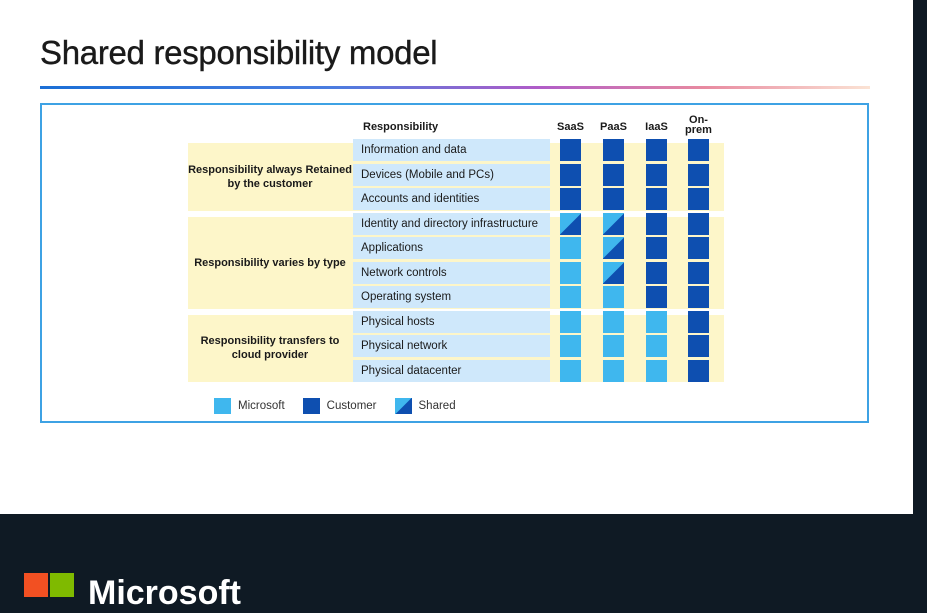 This screenshot has height=613, width=927. I want to click on legend-item-microsoft: Microsoft, so click(249, 406).